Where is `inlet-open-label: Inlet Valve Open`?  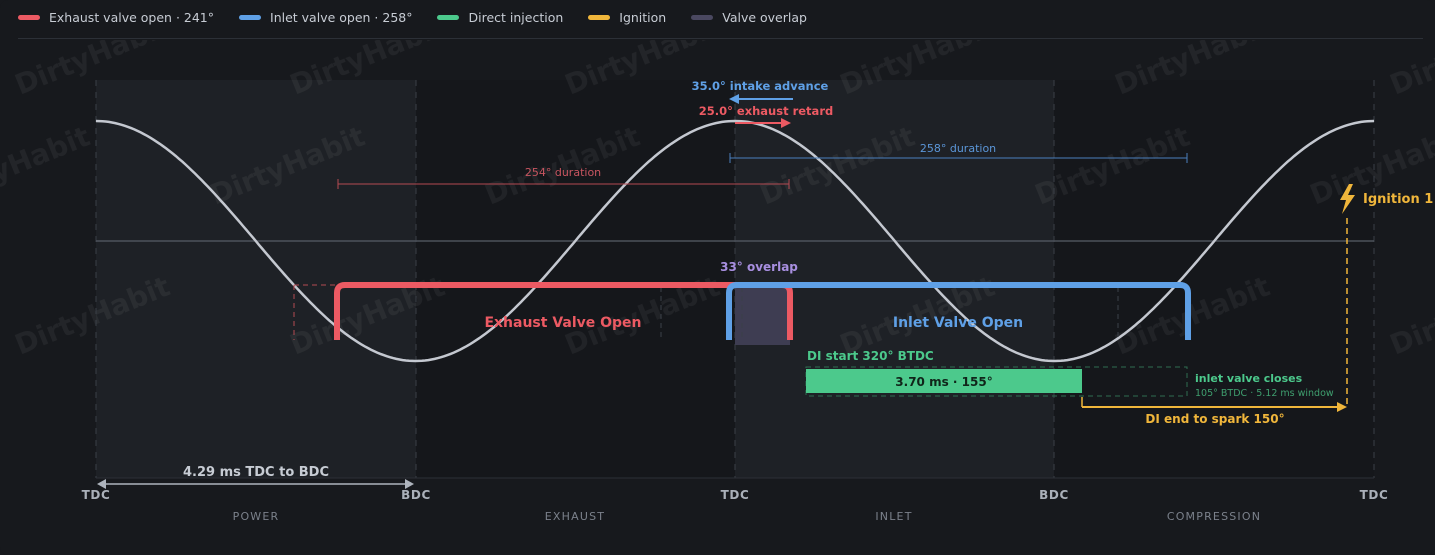 inlet-open-label: Inlet Valve Open is located at coordinates (958, 323).